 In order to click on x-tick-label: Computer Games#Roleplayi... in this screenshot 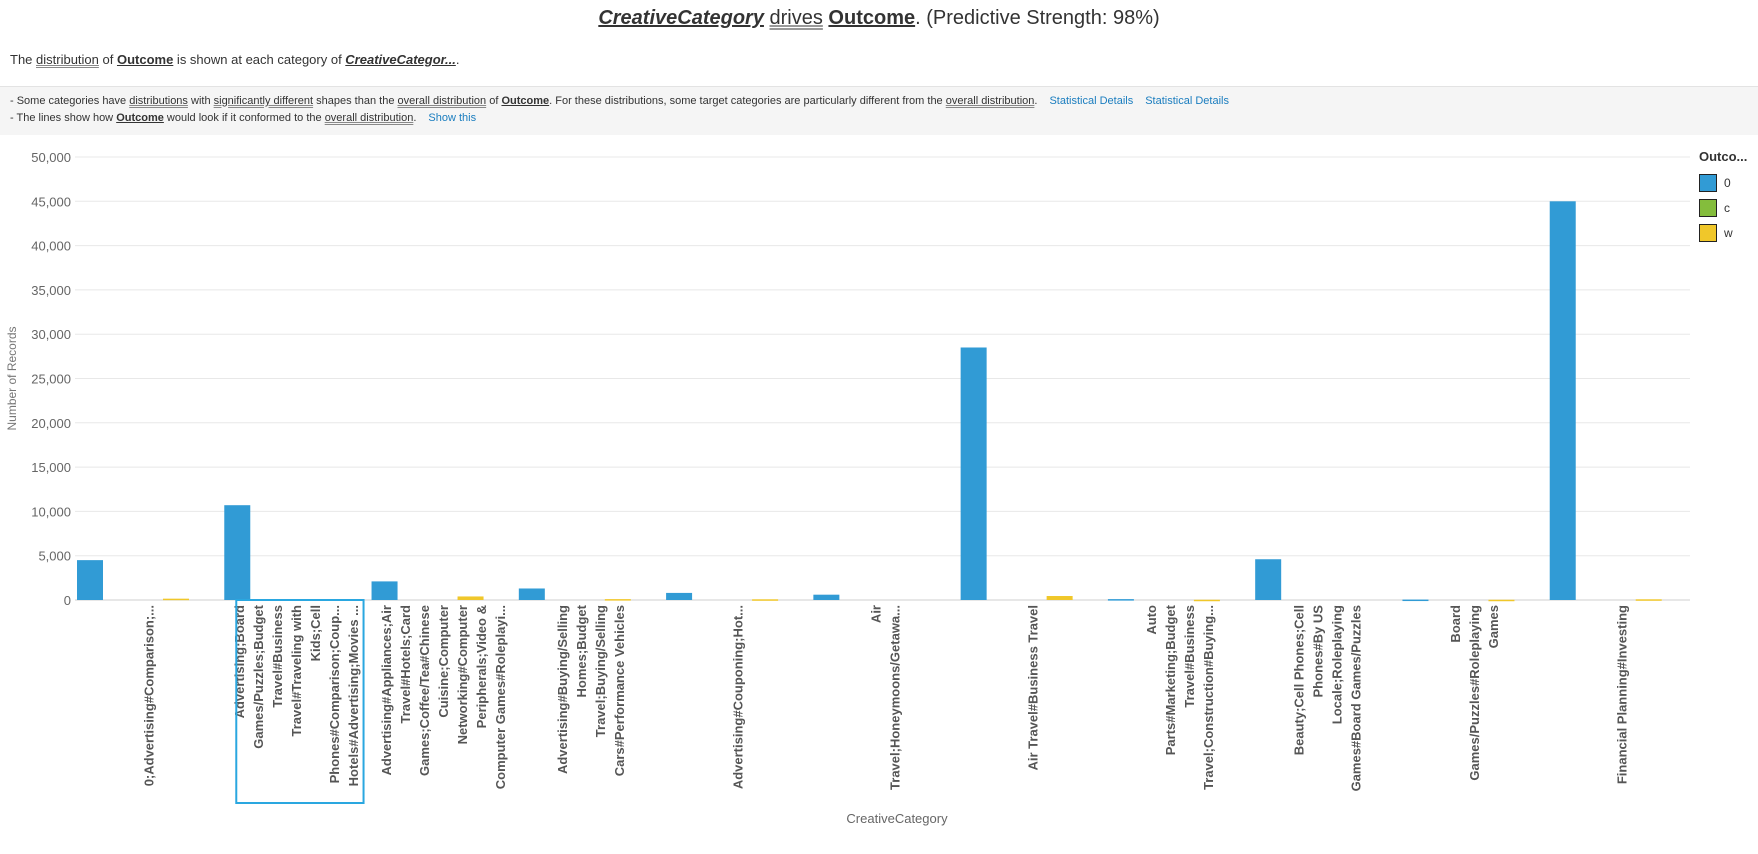, I will do `click(500, 697)`.